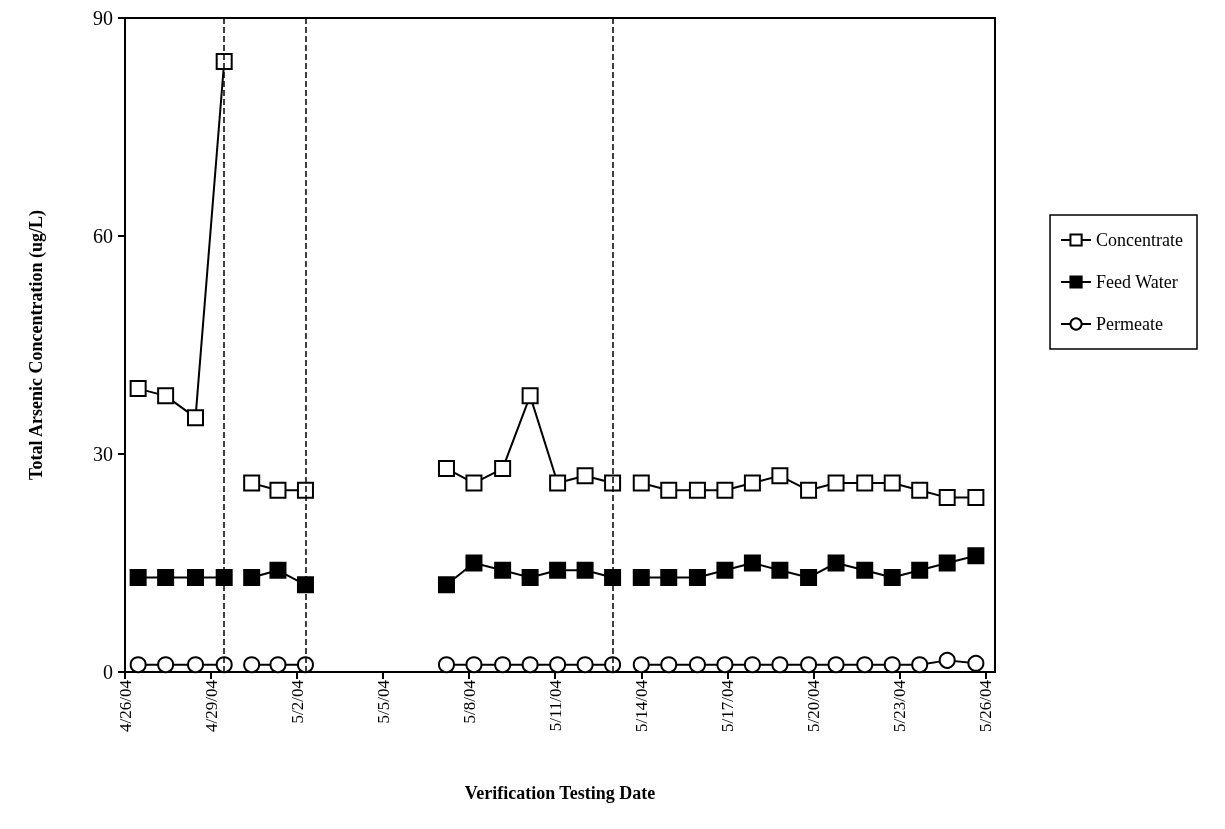  What do you see at coordinates (1130, 324) in the screenshot?
I see `legend-label: Permeate` at bounding box center [1130, 324].